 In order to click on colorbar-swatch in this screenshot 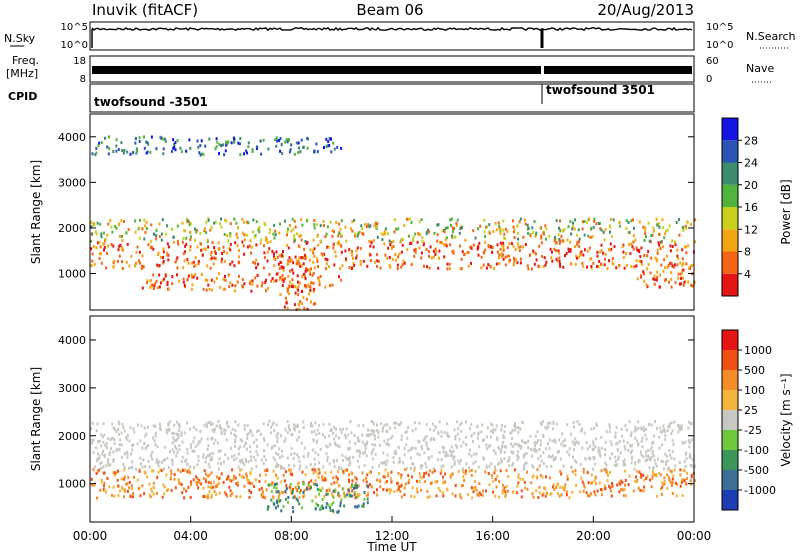, I will do `click(730, 480)`.